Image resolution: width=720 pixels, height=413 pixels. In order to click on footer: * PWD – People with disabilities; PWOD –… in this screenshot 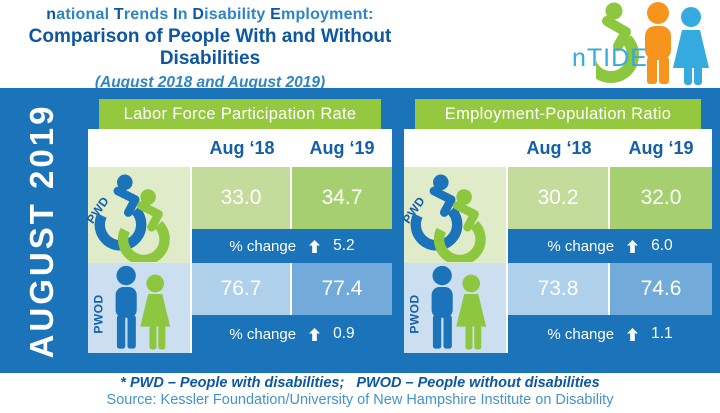, I will do `click(360, 393)`.